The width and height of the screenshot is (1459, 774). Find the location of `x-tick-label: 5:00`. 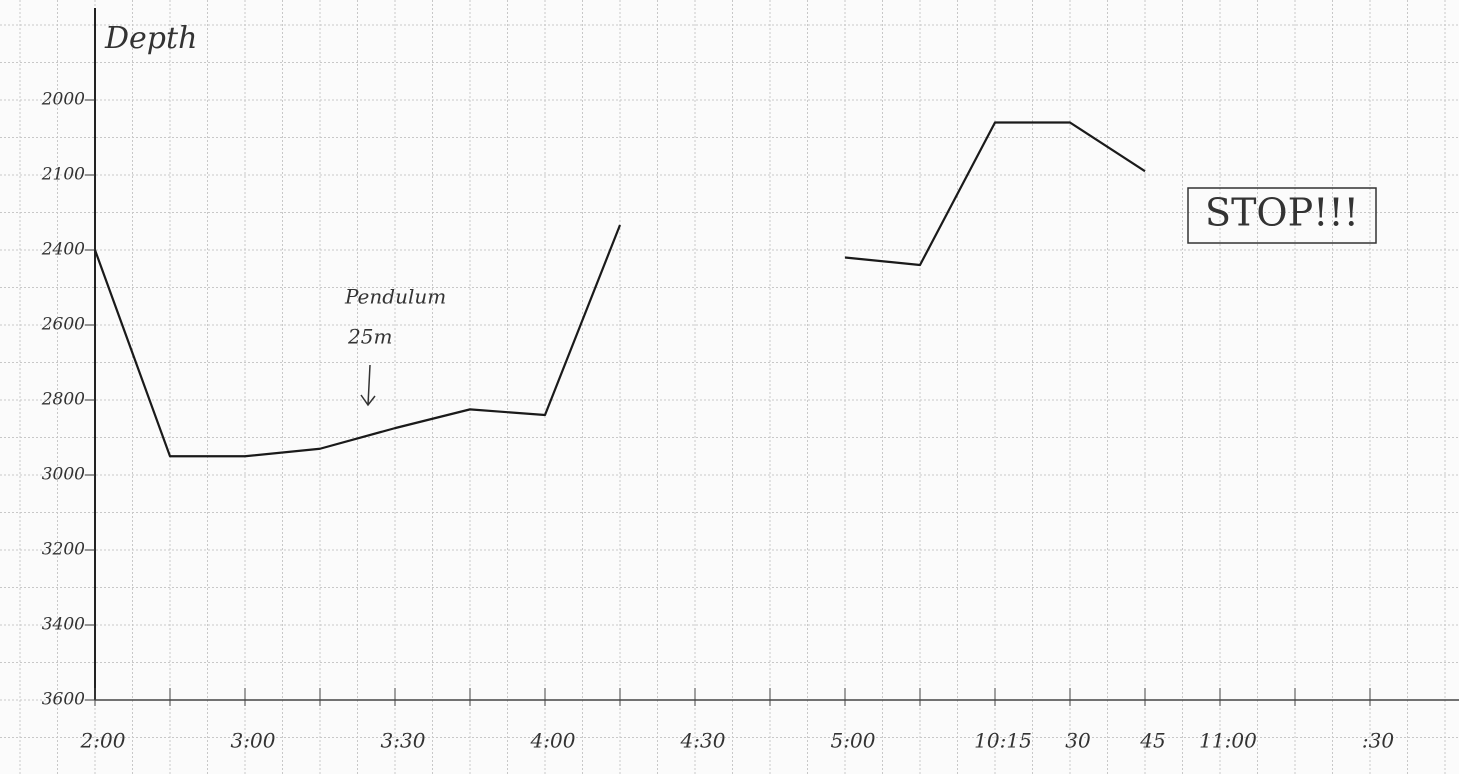

x-tick-label: 5:00 is located at coordinates (853, 741).